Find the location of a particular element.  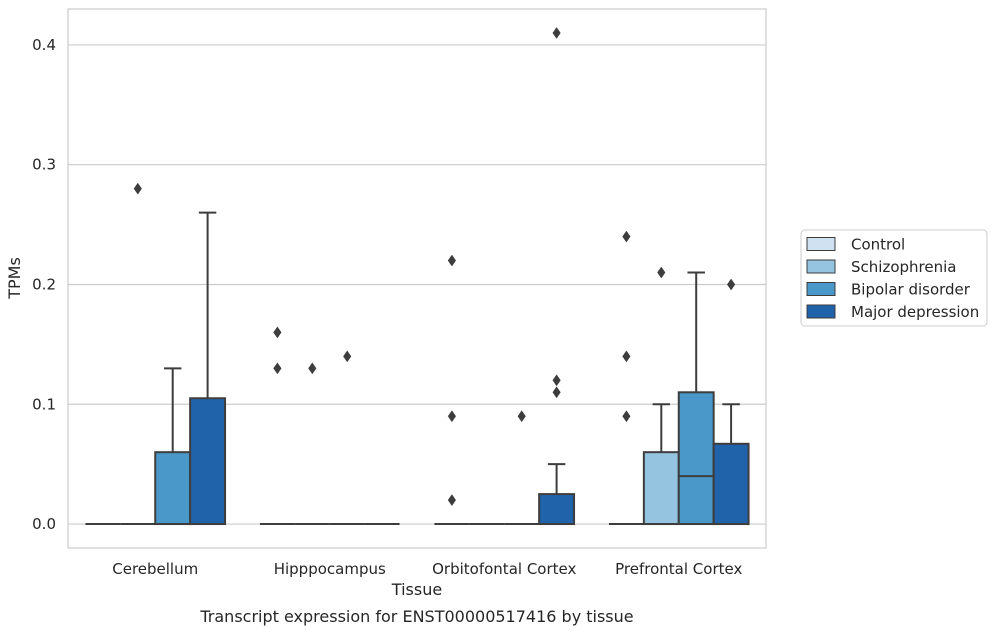

x-tick-label: Orbitofontal Cortex is located at coordinates (504, 569).